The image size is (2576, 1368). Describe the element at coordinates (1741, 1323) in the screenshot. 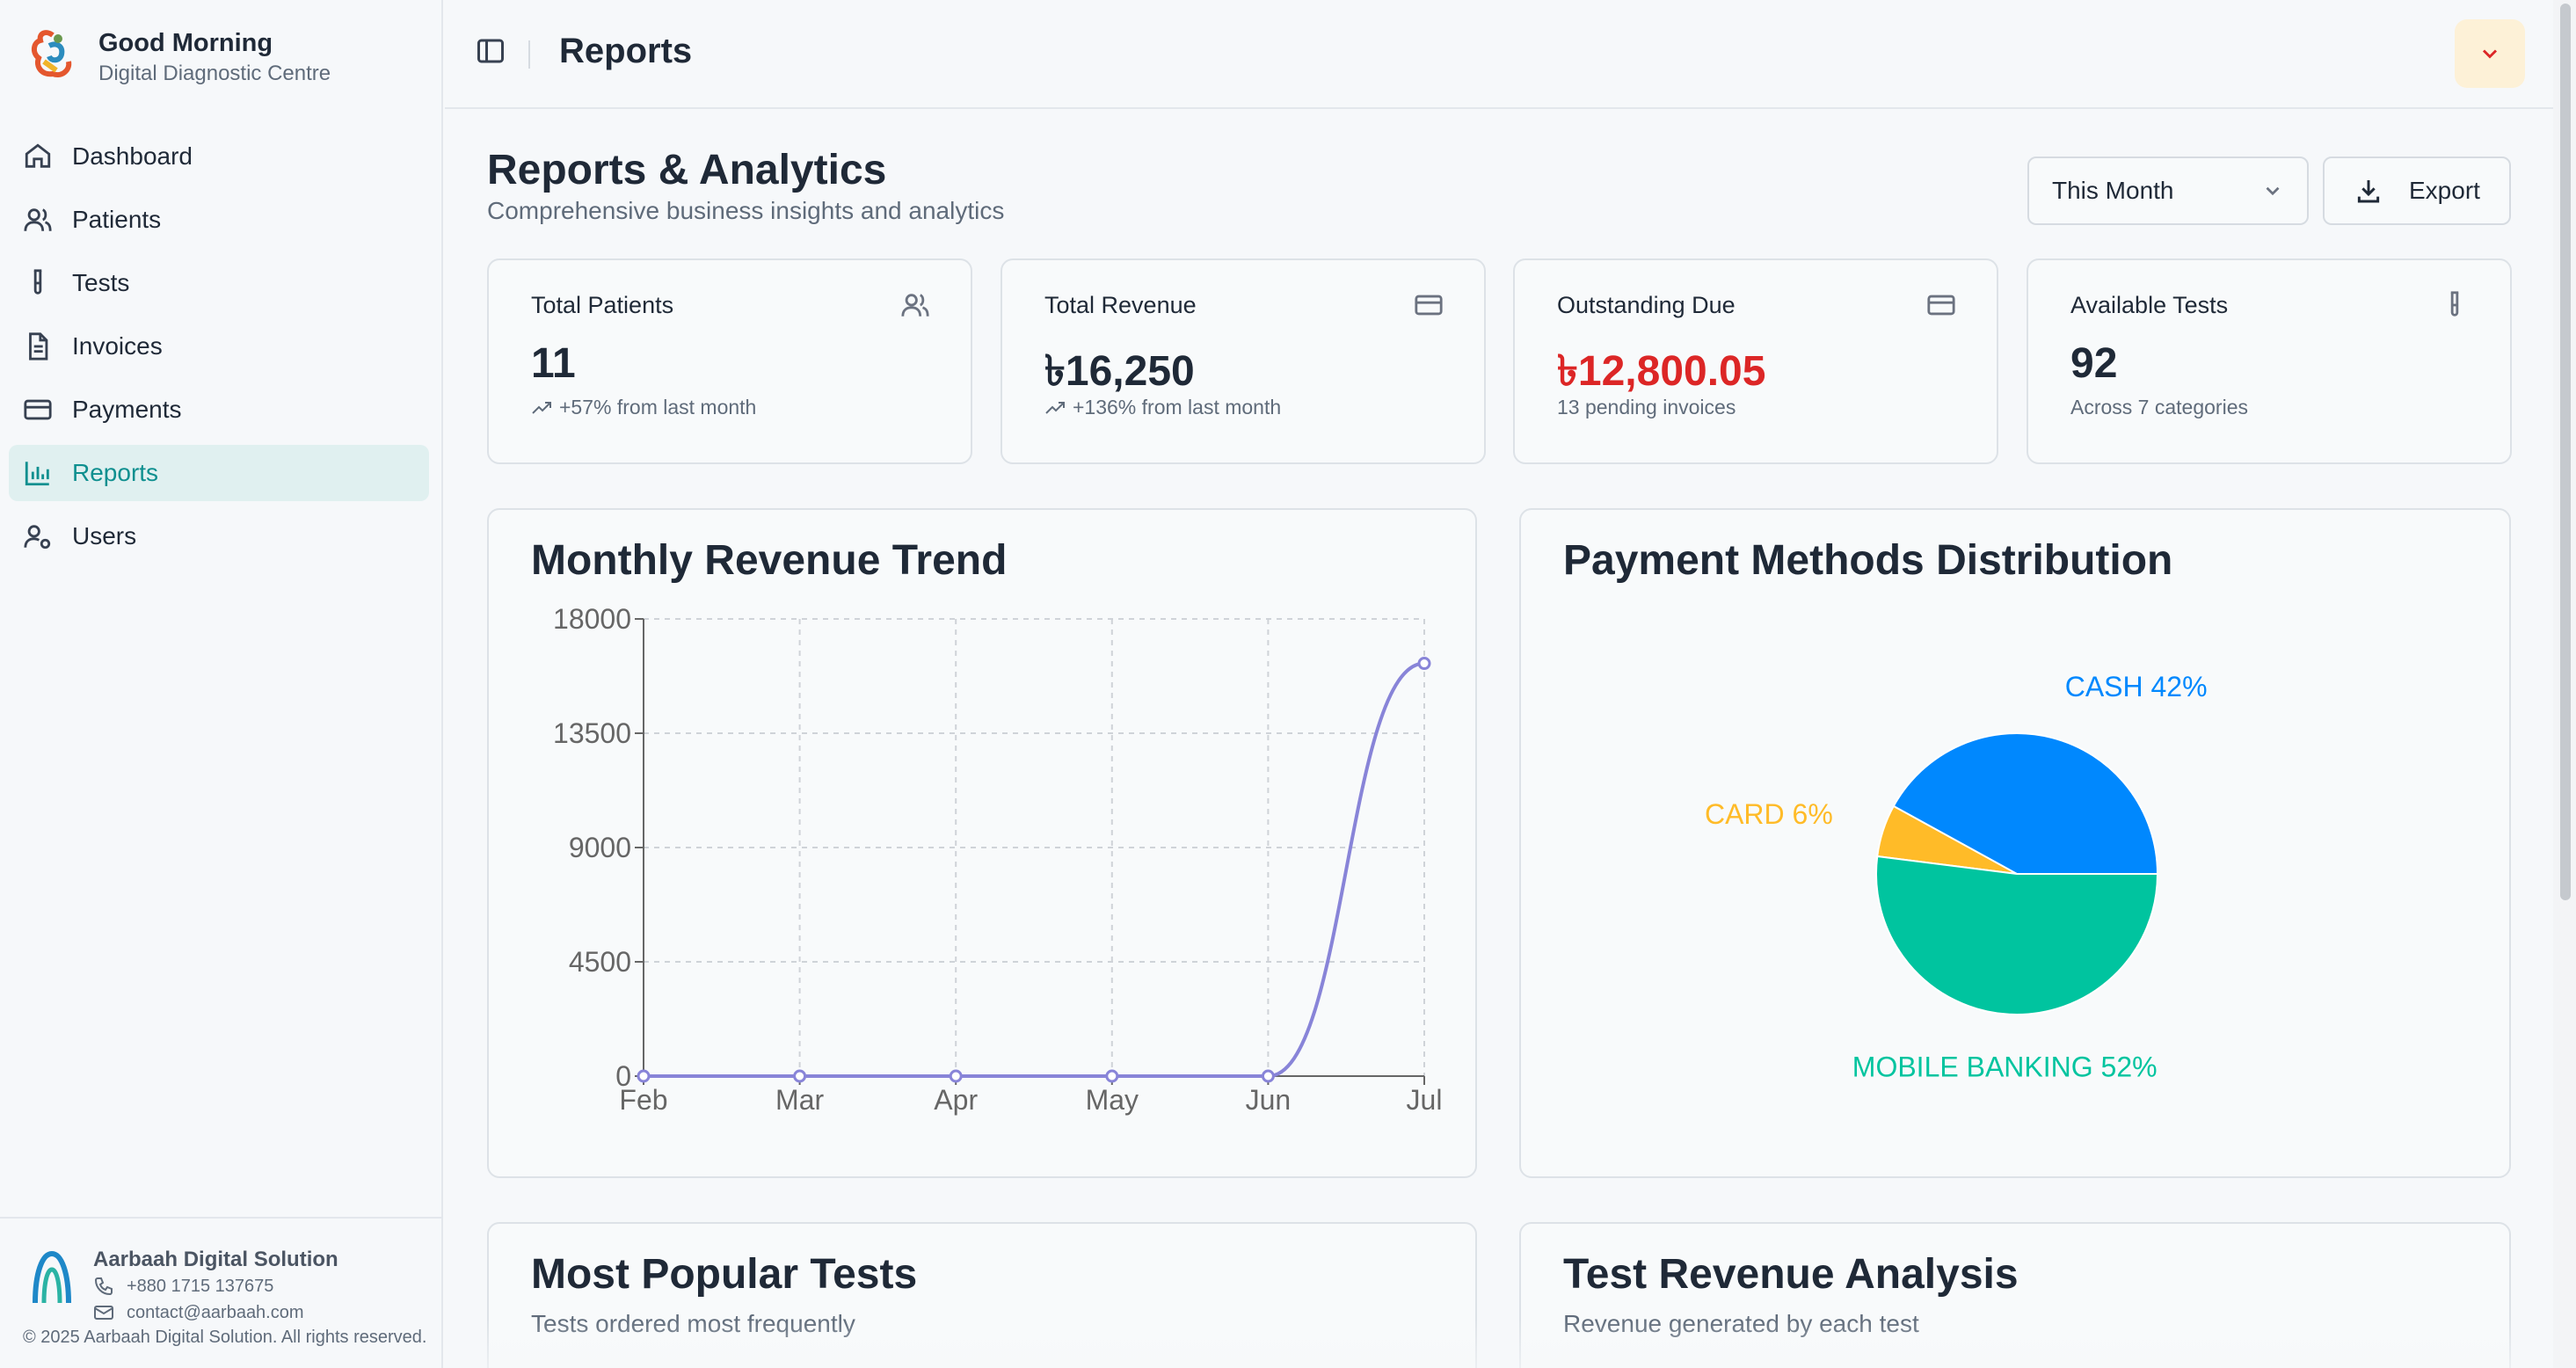

I see `card-subtitle: Revenue generated by each test` at that location.